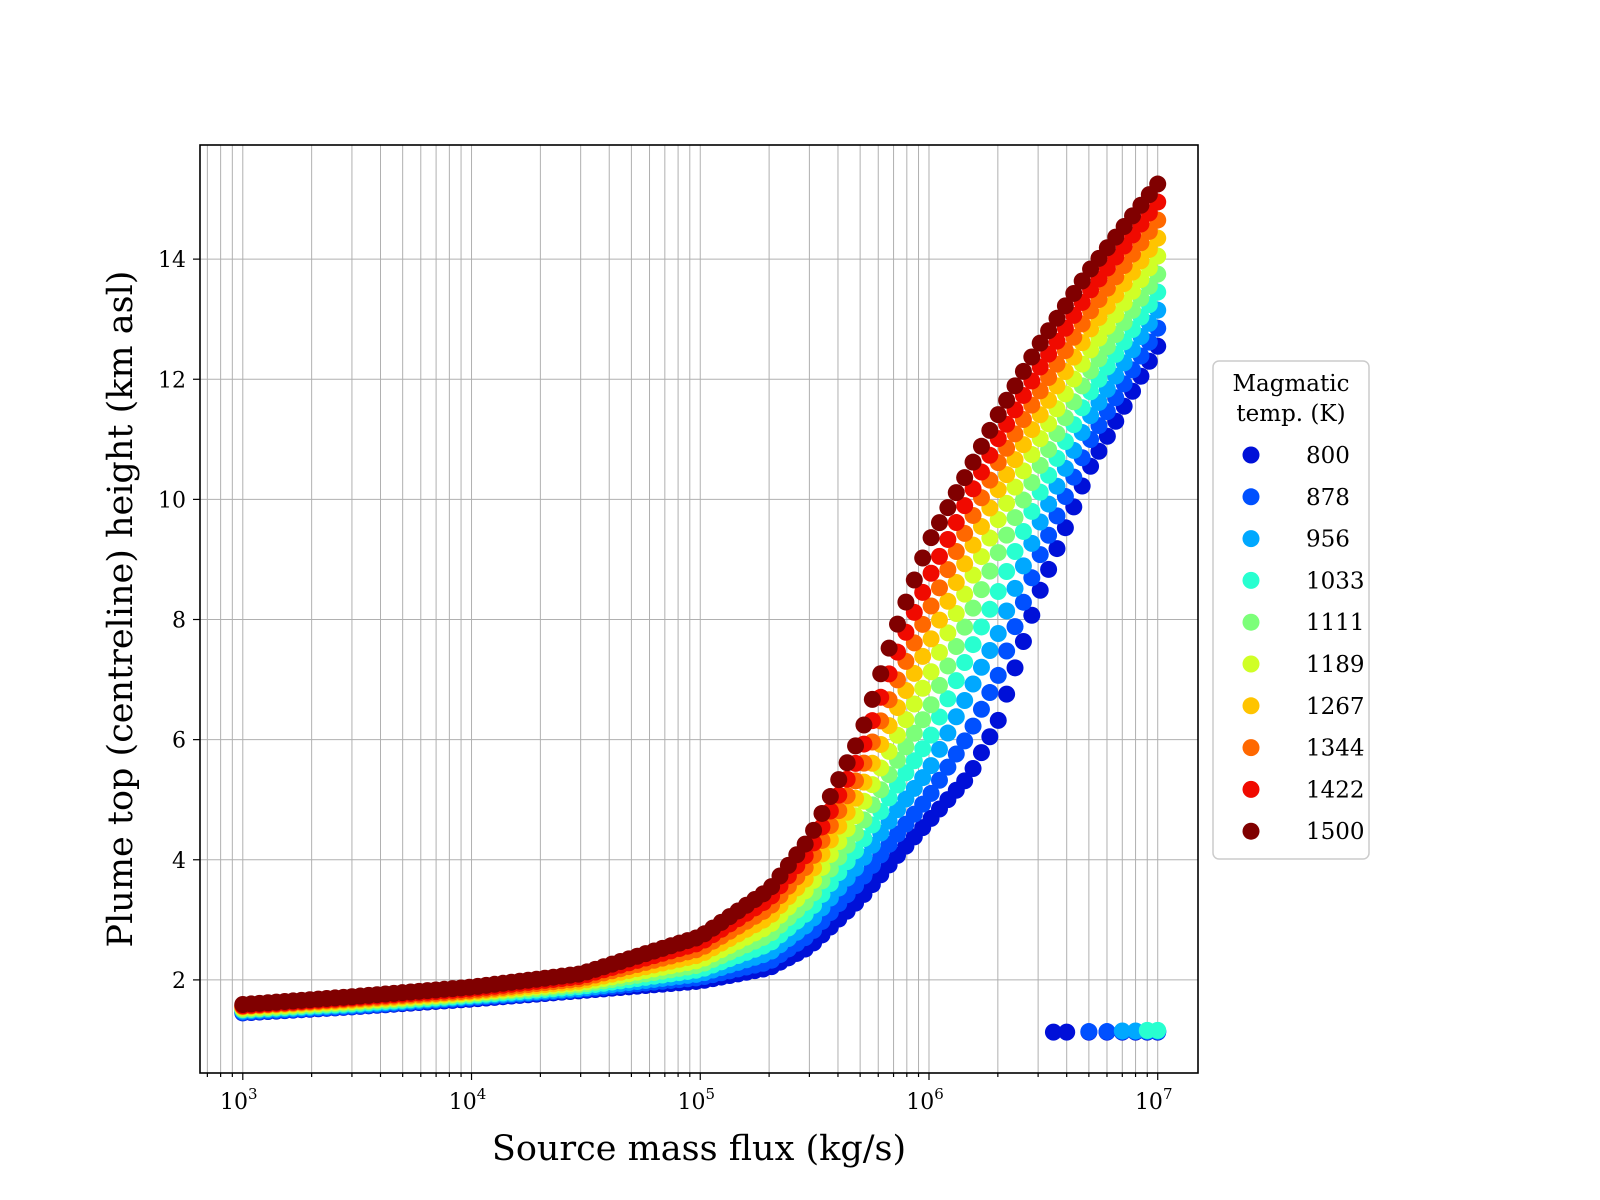  I want to click on x-tick-exponent: 3, so click(253, 1094).